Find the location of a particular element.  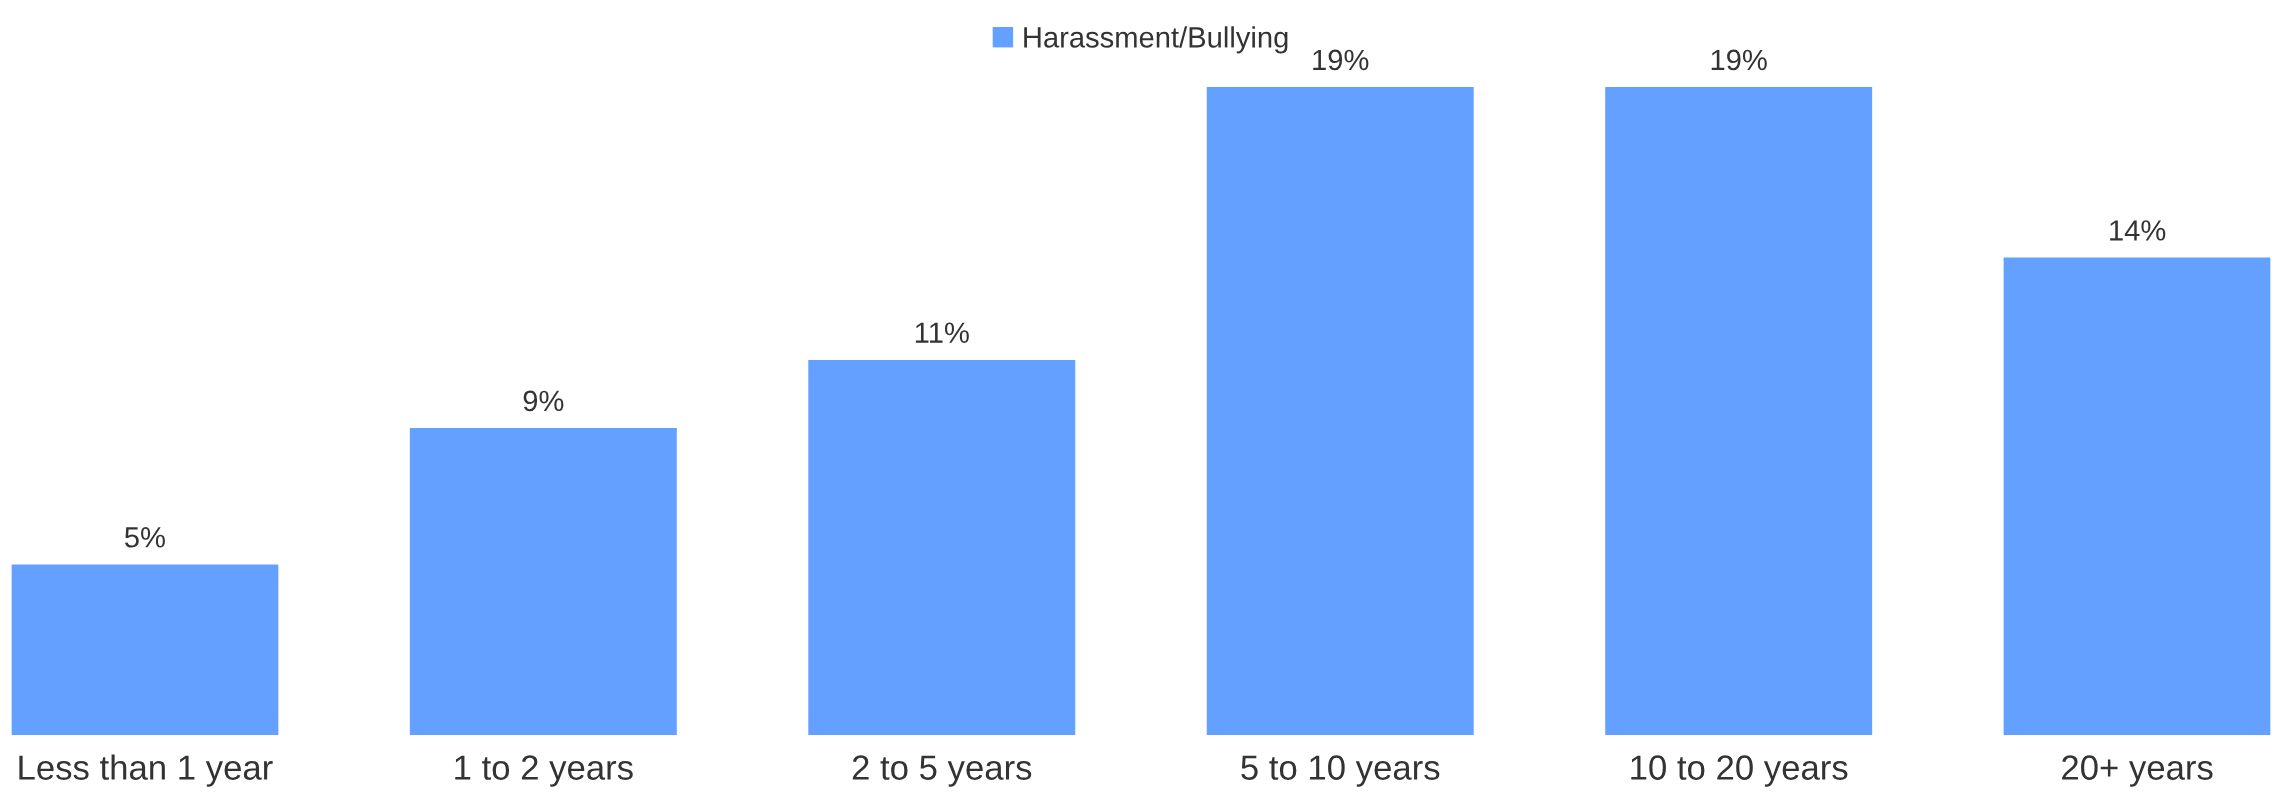

x-tick-label: 5 to 10 years is located at coordinates (1340, 771).